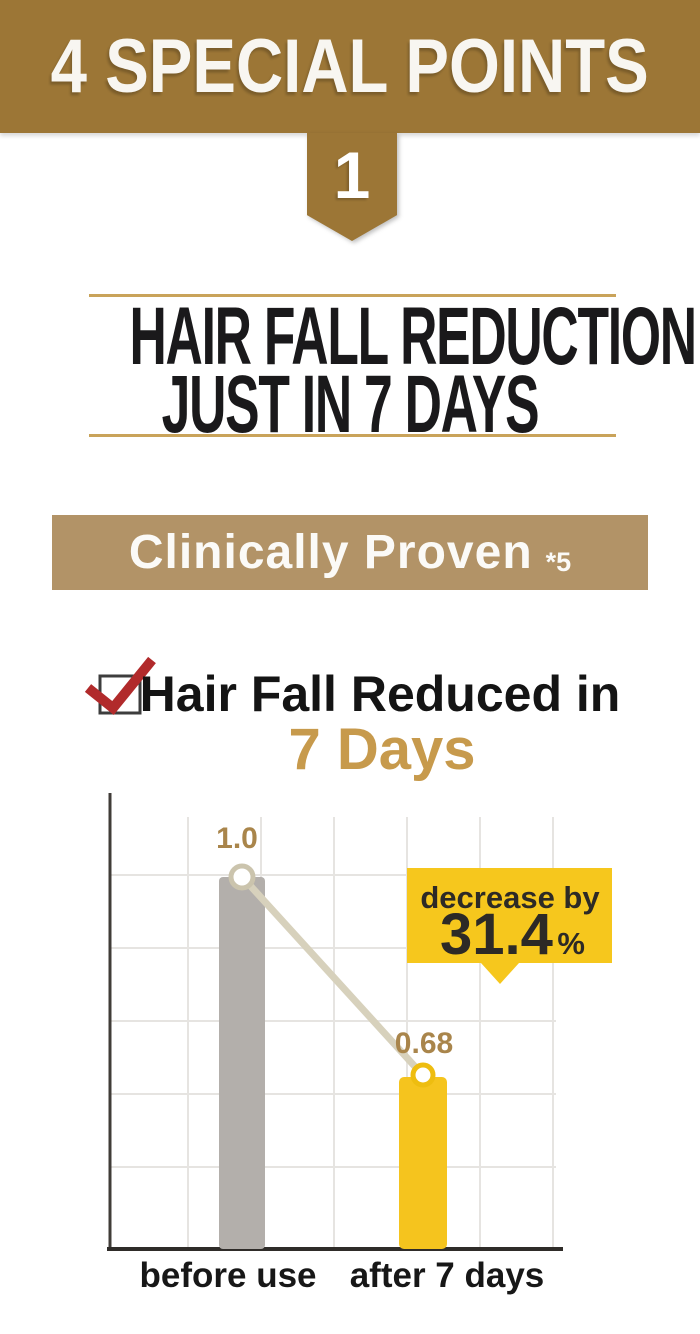 The image size is (700, 1334). I want to click on headline: HAIR FALL REDUCTION JUST IN 7 DAYS, so click(413, 370).